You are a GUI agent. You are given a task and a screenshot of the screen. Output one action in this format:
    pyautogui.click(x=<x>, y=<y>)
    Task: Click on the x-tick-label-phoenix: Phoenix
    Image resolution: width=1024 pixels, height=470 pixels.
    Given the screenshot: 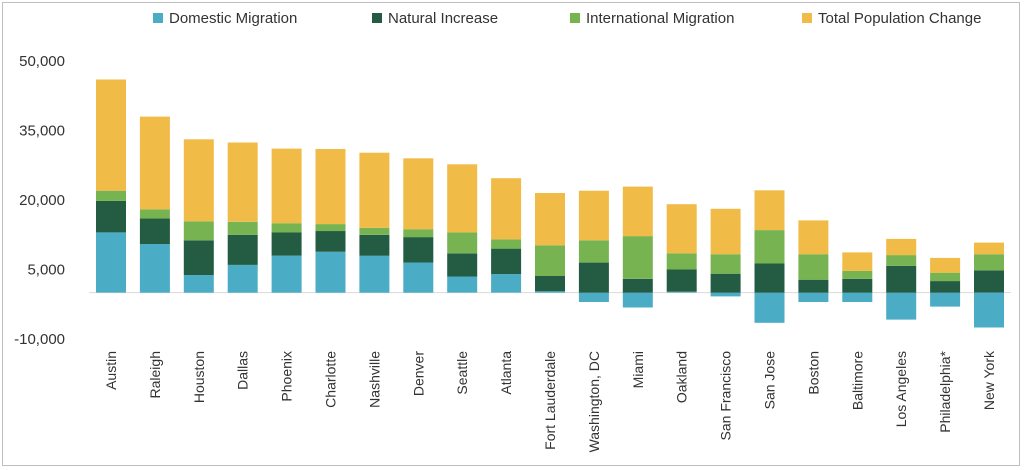 What is the action you would take?
    pyautogui.click(x=287, y=376)
    